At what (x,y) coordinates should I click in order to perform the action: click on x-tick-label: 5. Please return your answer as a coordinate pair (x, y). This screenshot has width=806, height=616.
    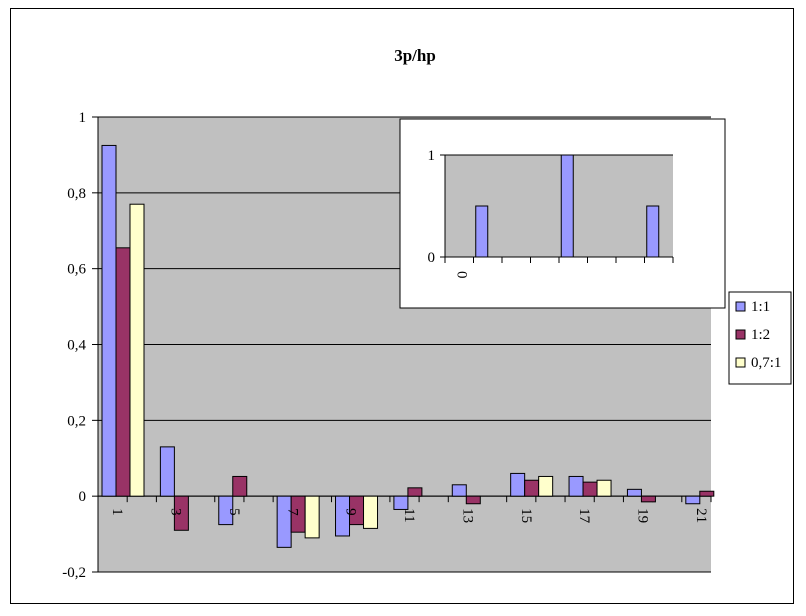
    Looking at the image, I should click on (234, 511).